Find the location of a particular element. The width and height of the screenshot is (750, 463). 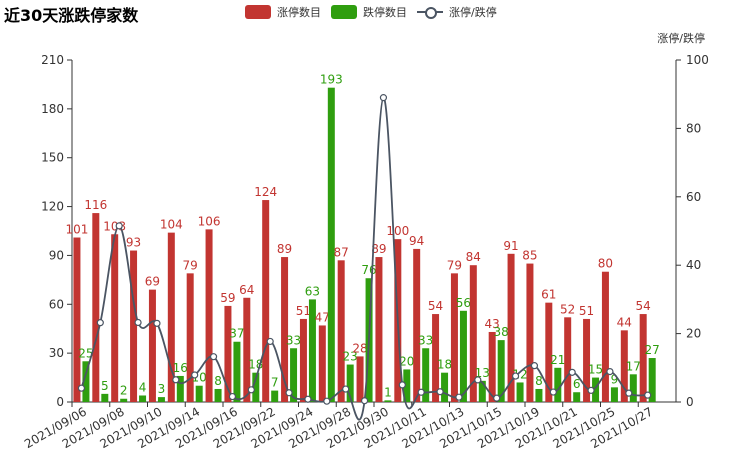

bar-up-label: 100 is located at coordinates (397, 231).